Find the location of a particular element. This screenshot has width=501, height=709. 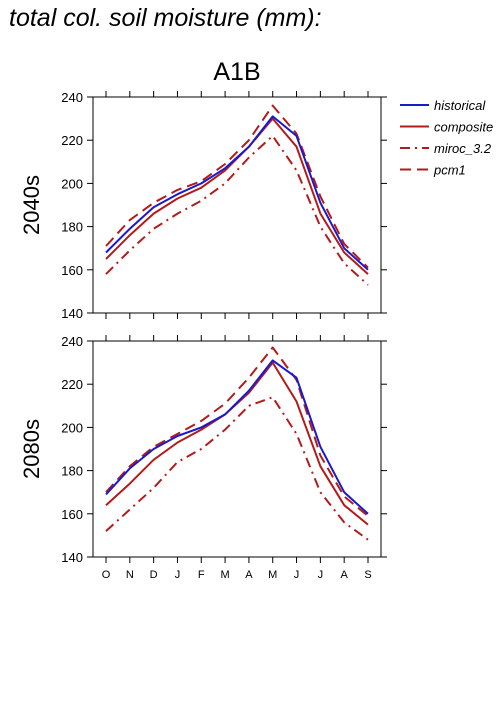

legend-item-composite: composite is located at coordinates (446, 127).